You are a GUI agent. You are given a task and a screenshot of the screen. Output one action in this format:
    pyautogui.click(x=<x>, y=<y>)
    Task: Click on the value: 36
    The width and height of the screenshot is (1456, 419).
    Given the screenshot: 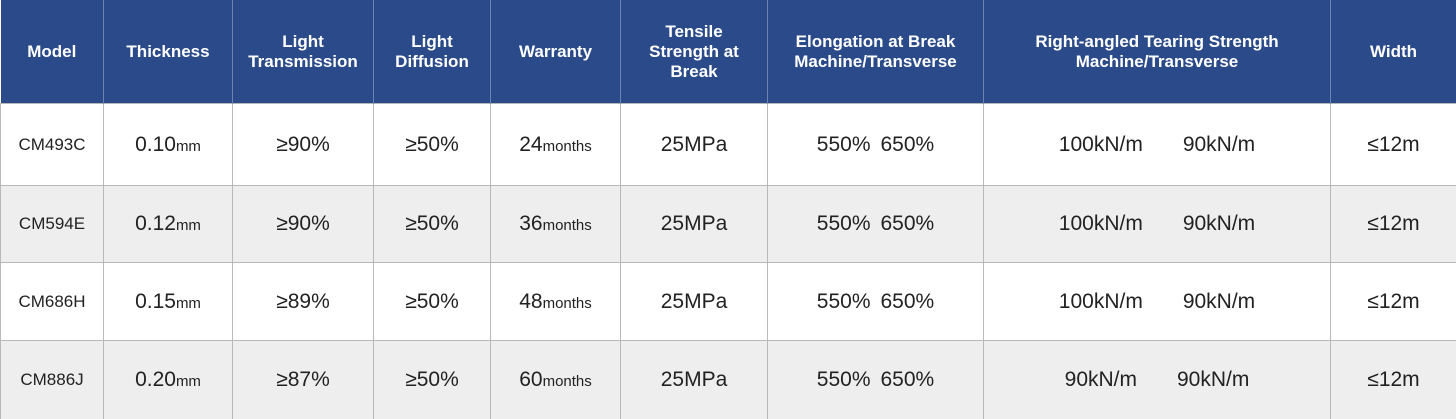 What is the action you would take?
    pyautogui.click(x=531, y=223)
    